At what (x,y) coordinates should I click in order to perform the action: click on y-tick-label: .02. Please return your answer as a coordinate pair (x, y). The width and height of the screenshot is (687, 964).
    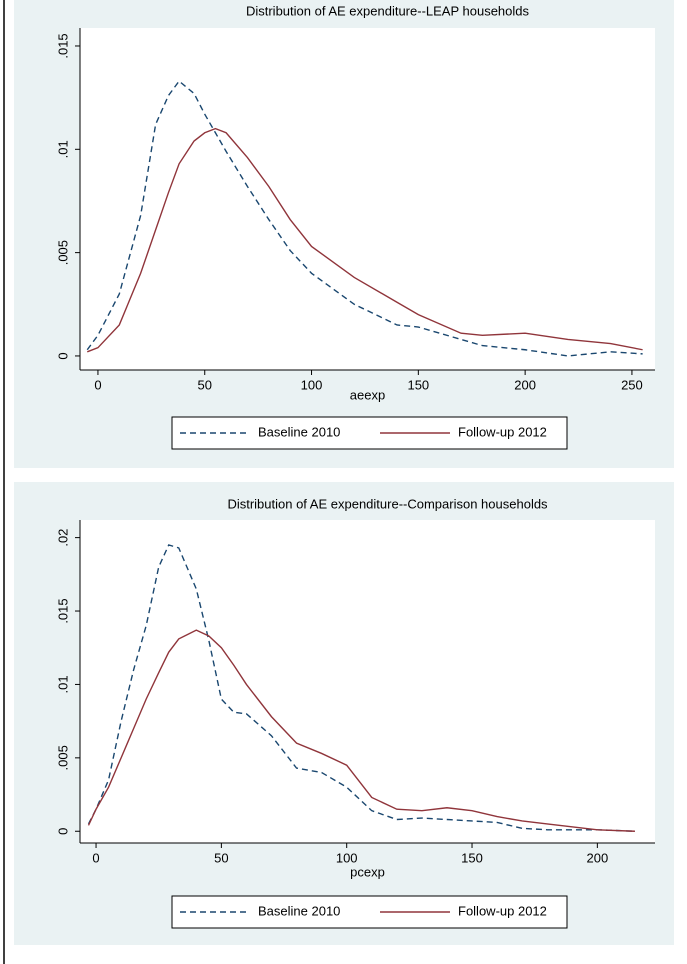
    Looking at the image, I should click on (62, 538).